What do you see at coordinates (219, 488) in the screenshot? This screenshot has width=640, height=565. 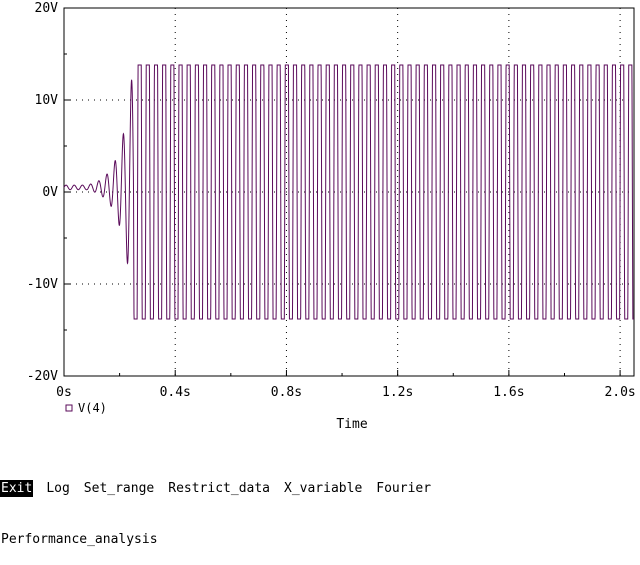 I see `menu-item-restrict-data: Restrict_data` at bounding box center [219, 488].